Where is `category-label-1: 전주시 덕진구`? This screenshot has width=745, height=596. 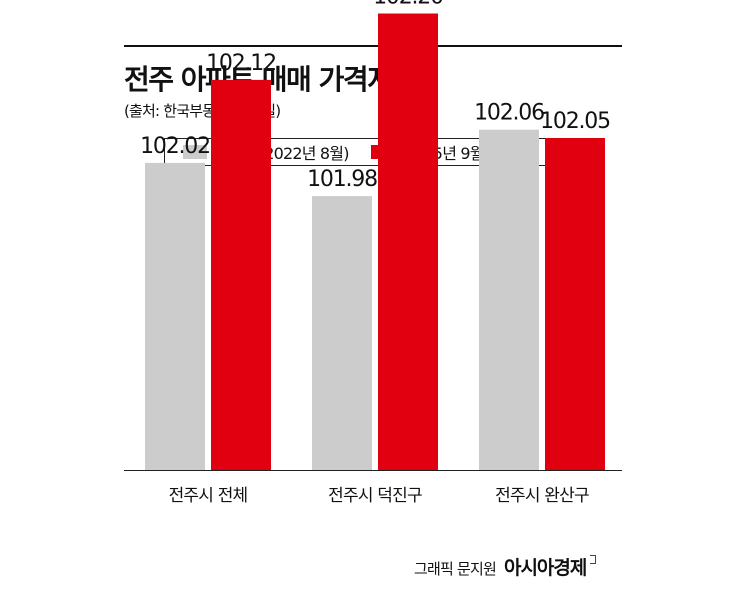
category-label-1: 전주시 덕진구 is located at coordinates (375, 496).